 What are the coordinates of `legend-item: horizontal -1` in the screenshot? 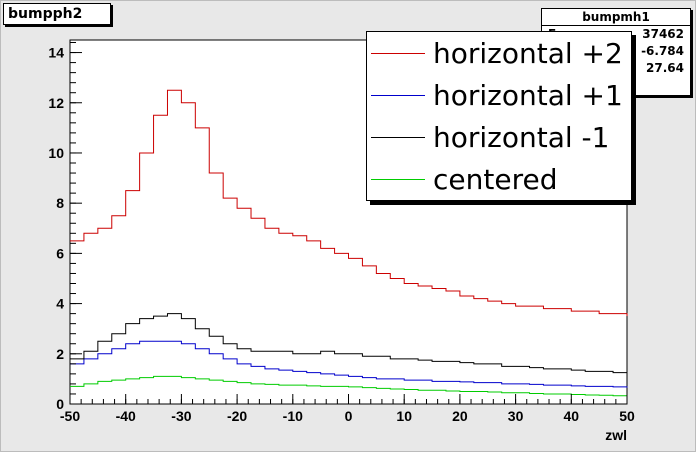 It's located at (499, 137).